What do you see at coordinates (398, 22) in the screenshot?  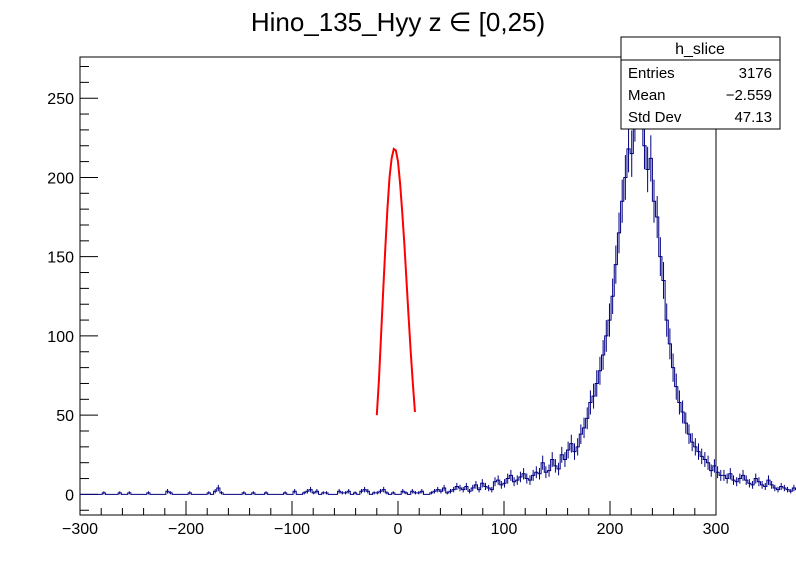 I see `chart-title: Hino_135_Hyy z ∈ [0,25)` at bounding box center [398, 22].